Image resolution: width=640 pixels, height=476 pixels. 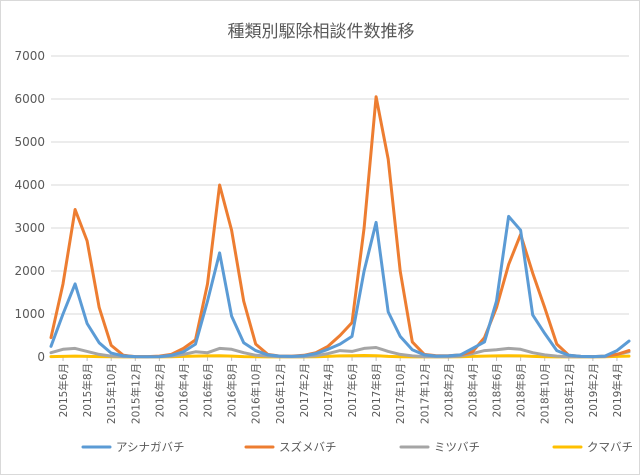 What do you see at coordinates (29, 56) in the screenshot?
I see `y-tick-label: 7000` at bounding box center [29, 56].